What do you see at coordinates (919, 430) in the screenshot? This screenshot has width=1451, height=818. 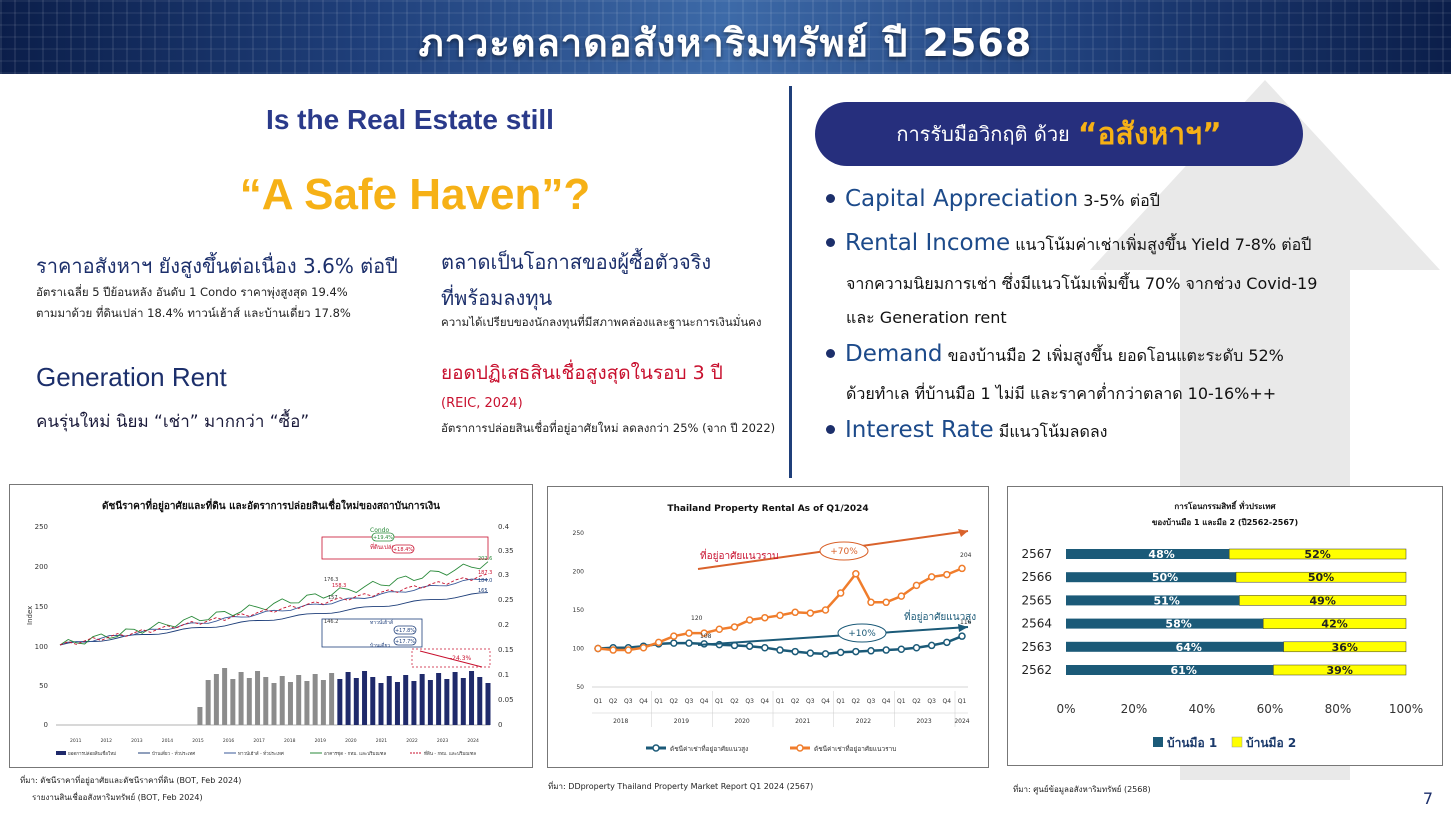 I see `bullet-keyword: Interest Rate` at bounding box center [919, 430].